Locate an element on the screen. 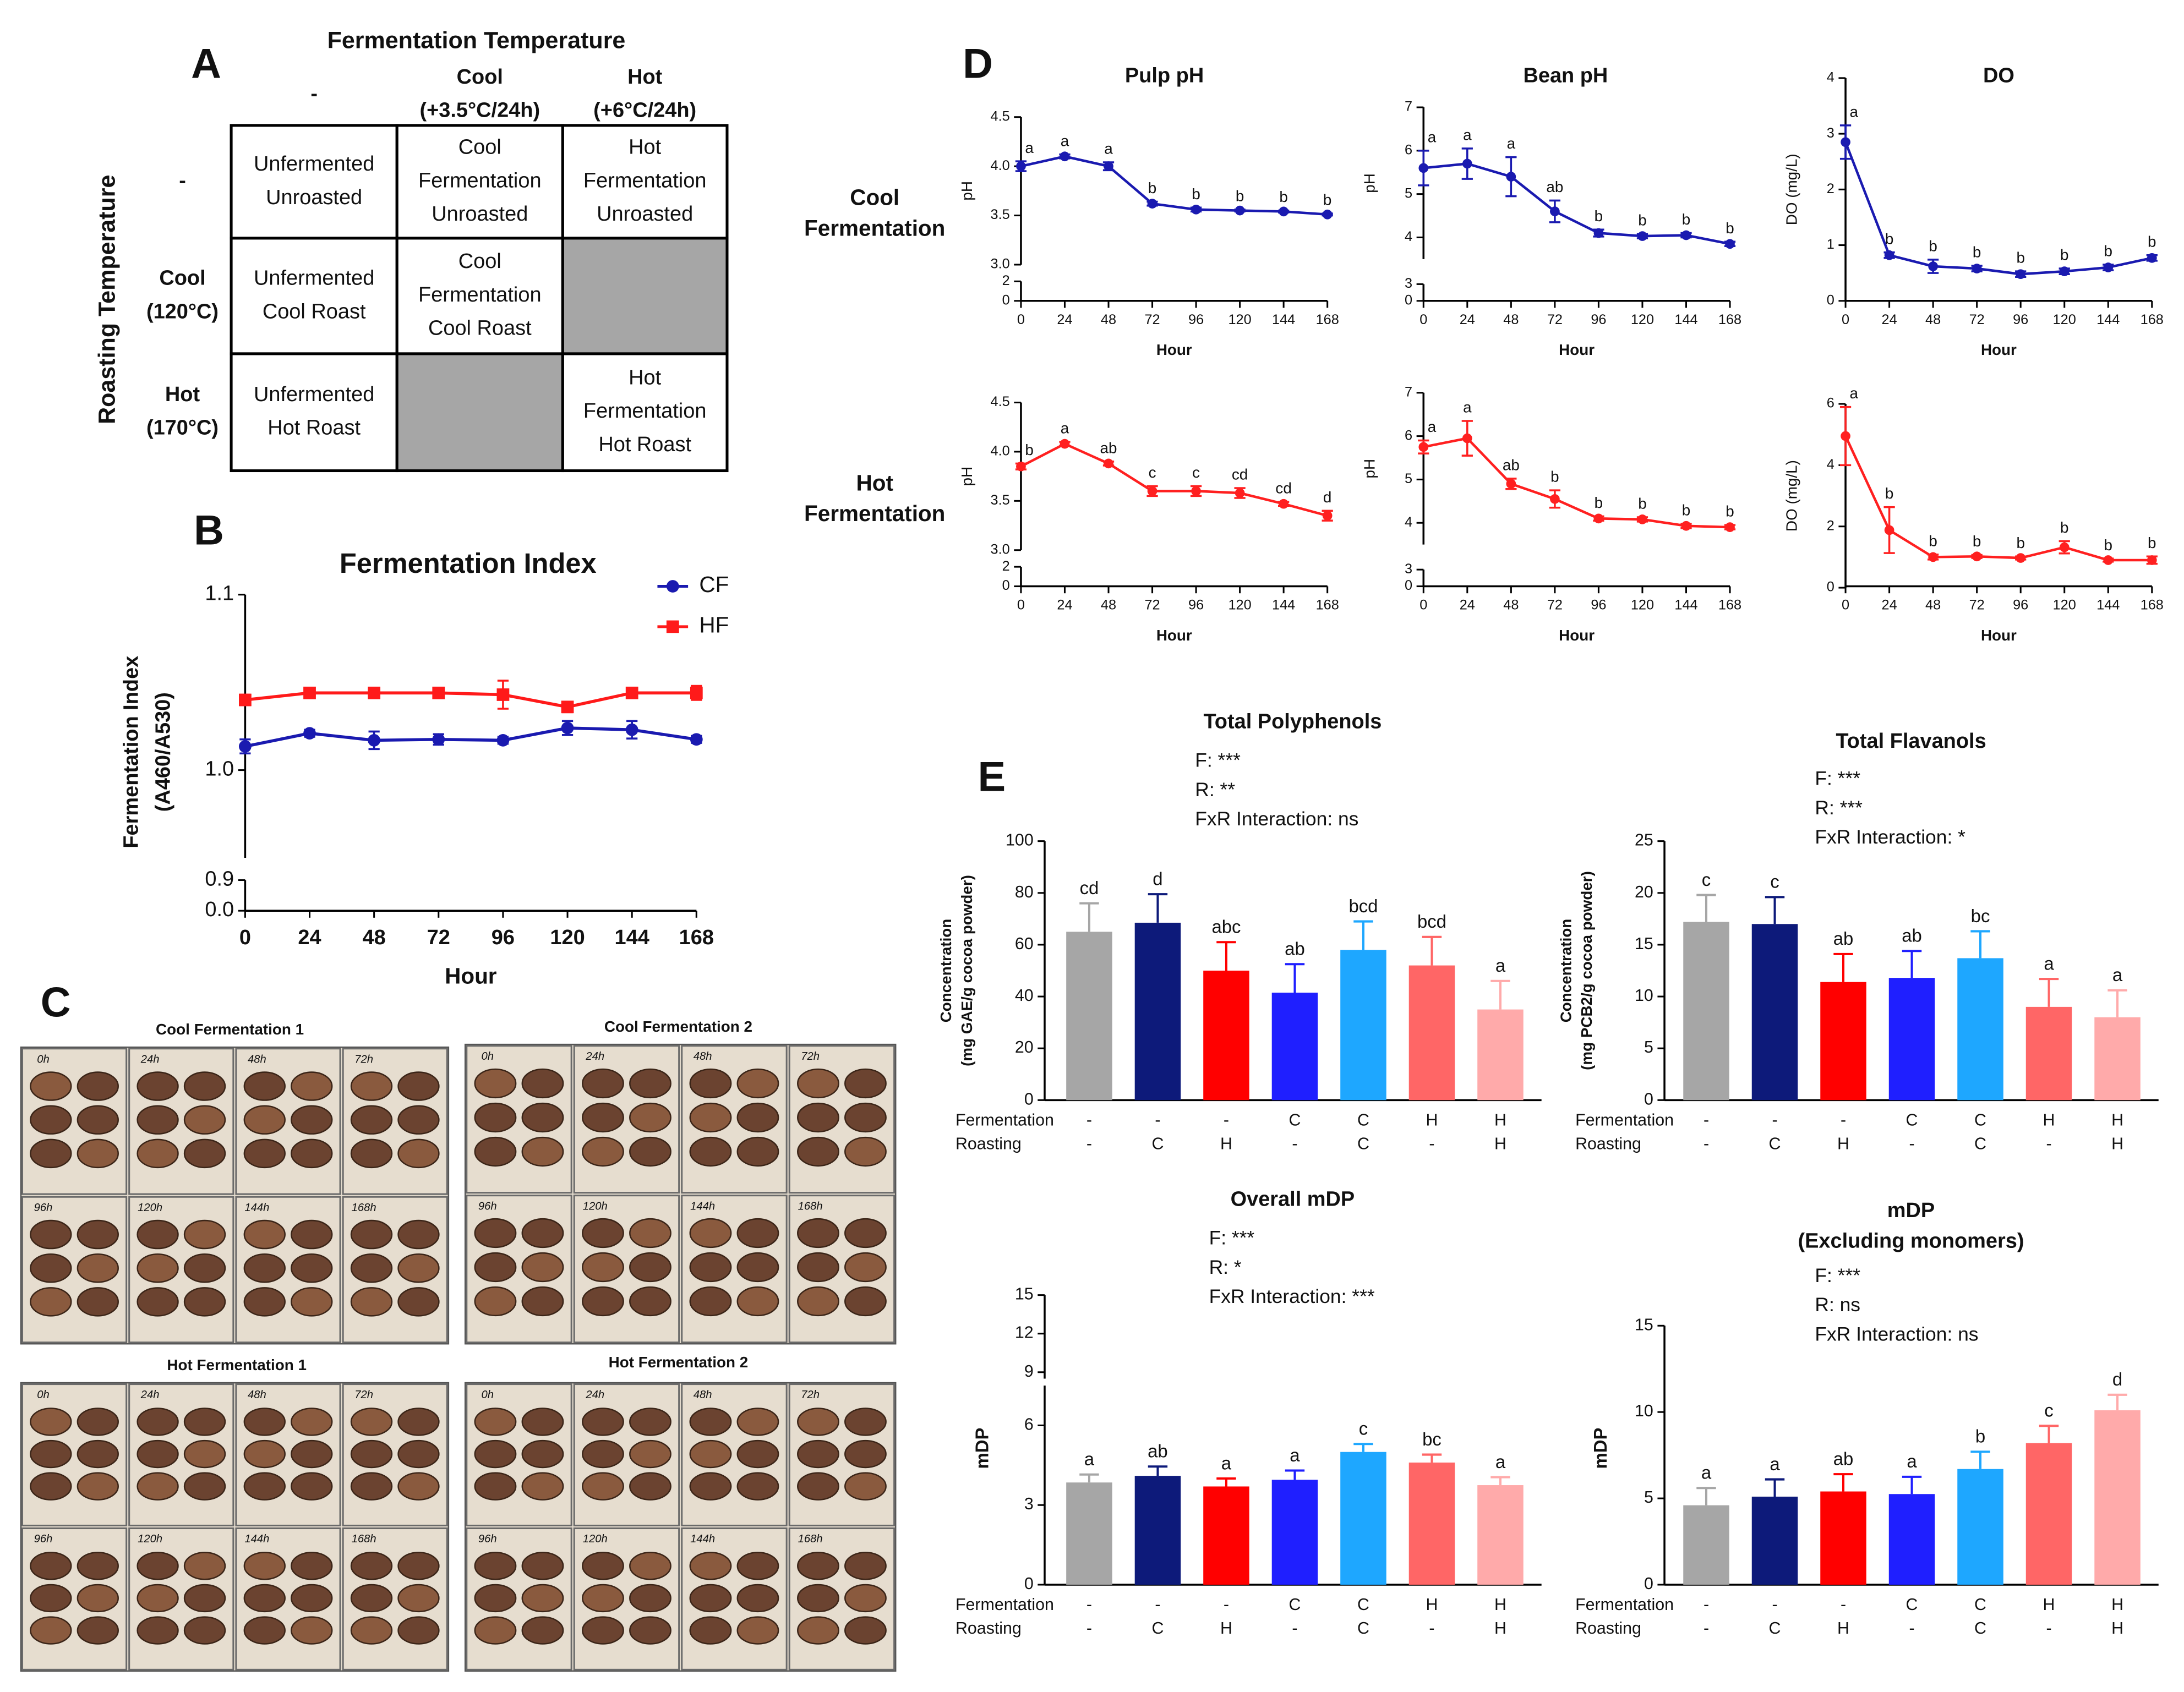 This screenshot has height=1692, width=2184. cell-roasting: Unroasted is located at coordinates (480, 214).